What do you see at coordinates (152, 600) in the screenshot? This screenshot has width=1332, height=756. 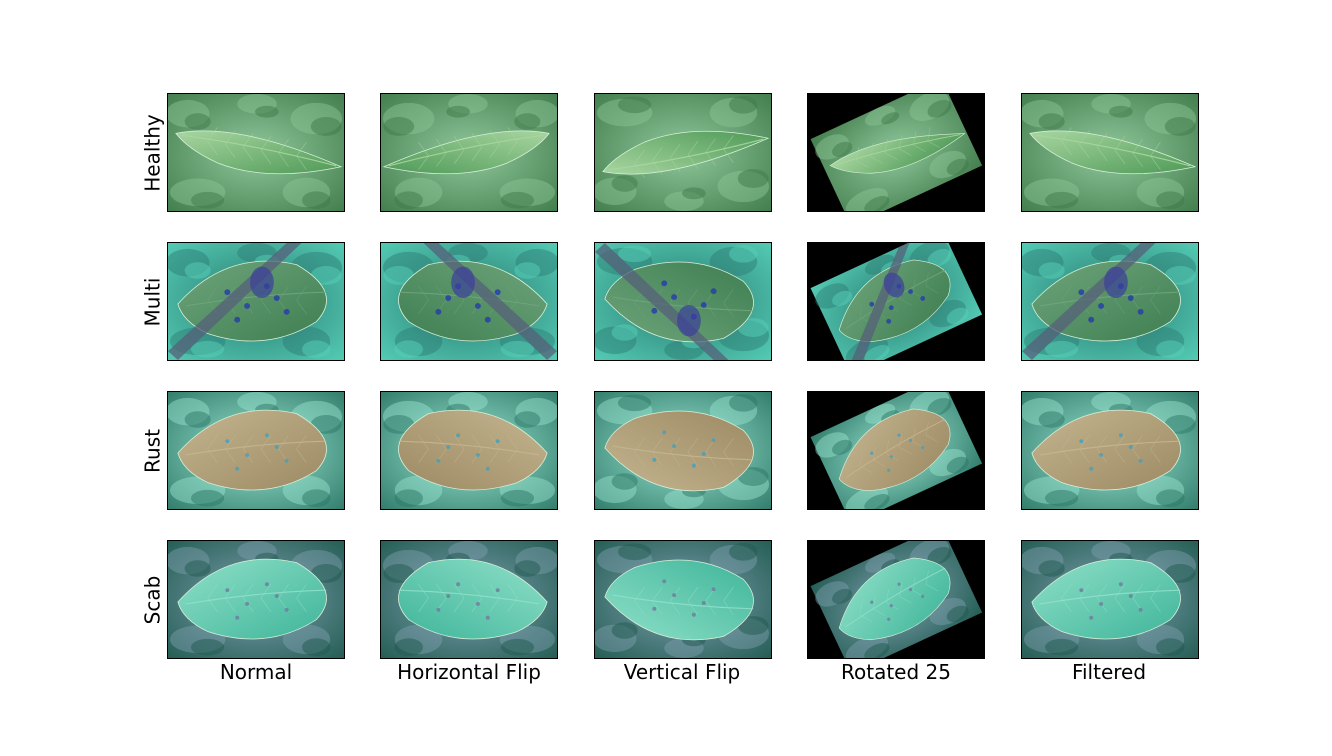 I see `row-label-scab: Scab` at bounding box center [152, 600].